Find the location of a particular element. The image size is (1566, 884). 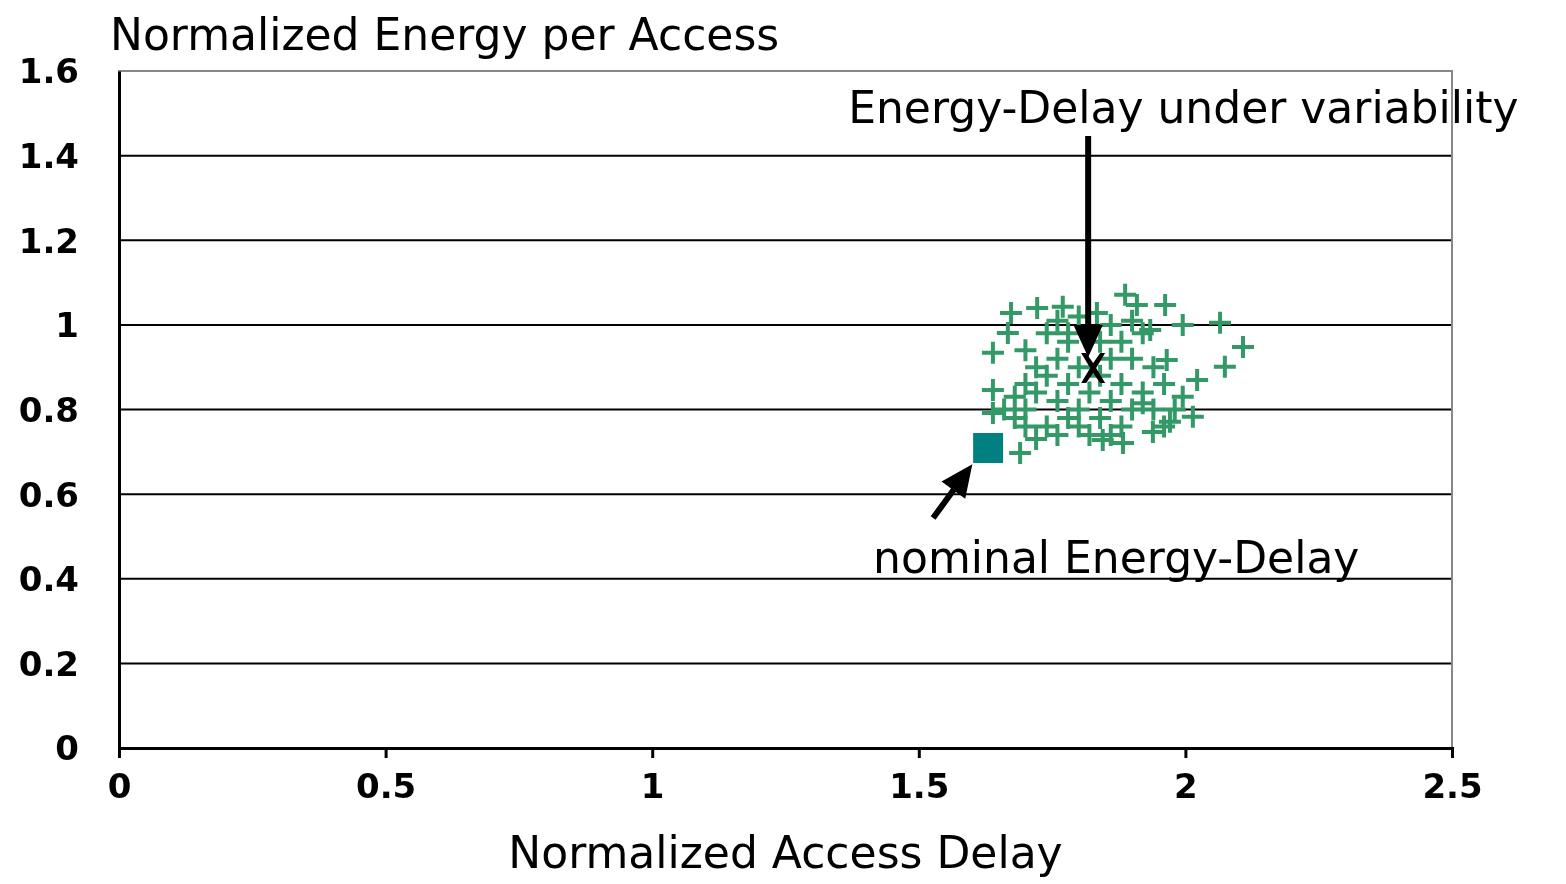

x-tick-label: 1.5 is located at coordinates (919, 786).